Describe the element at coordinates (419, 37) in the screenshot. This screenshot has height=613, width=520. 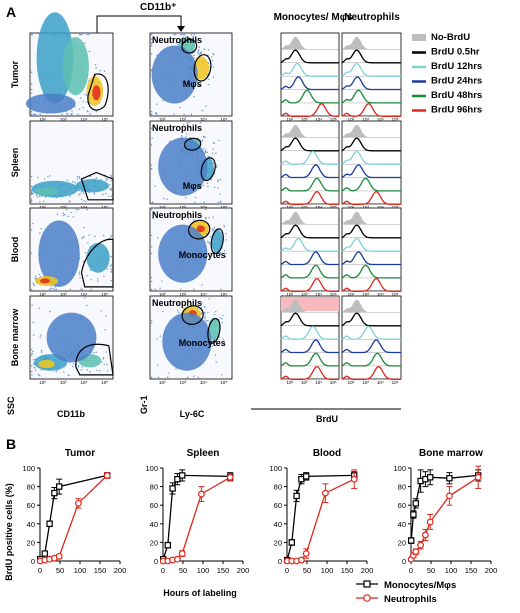
I see `legend-swatch` at that location.